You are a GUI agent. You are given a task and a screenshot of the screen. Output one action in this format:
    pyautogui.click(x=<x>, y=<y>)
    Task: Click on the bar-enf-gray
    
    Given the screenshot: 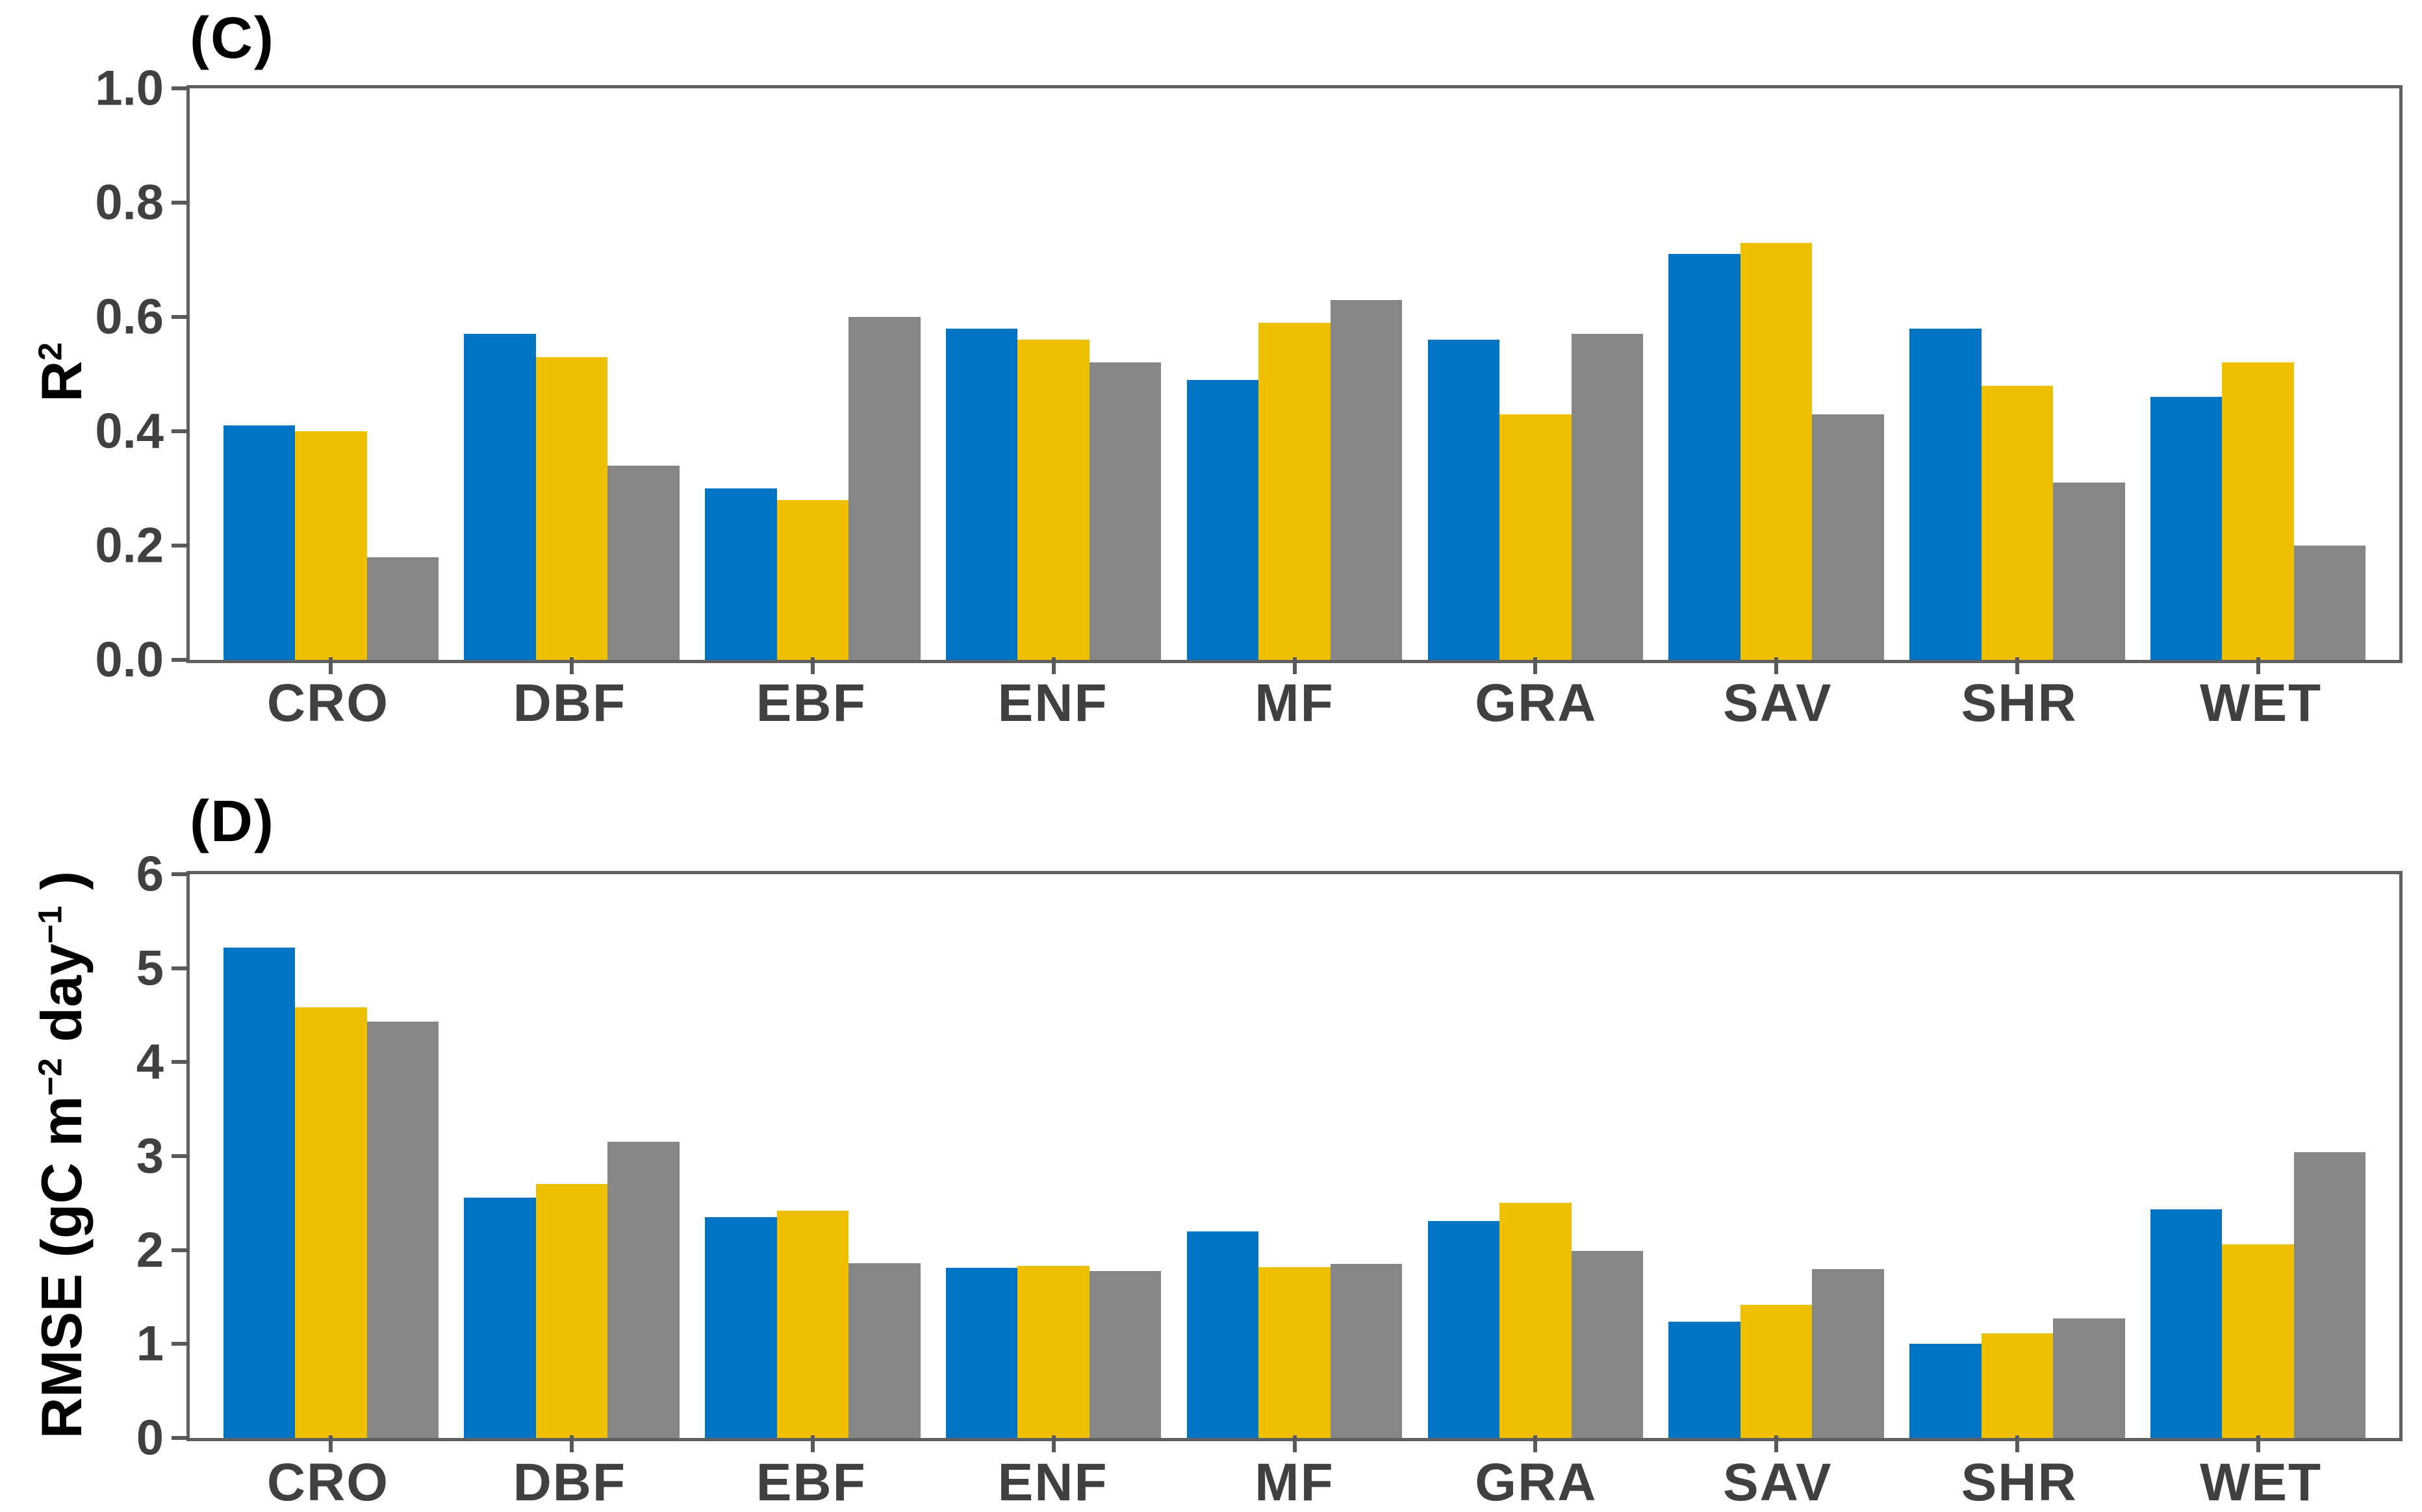 What is the action you would take?
    pyautogui.click(x=1125, y=511)
    